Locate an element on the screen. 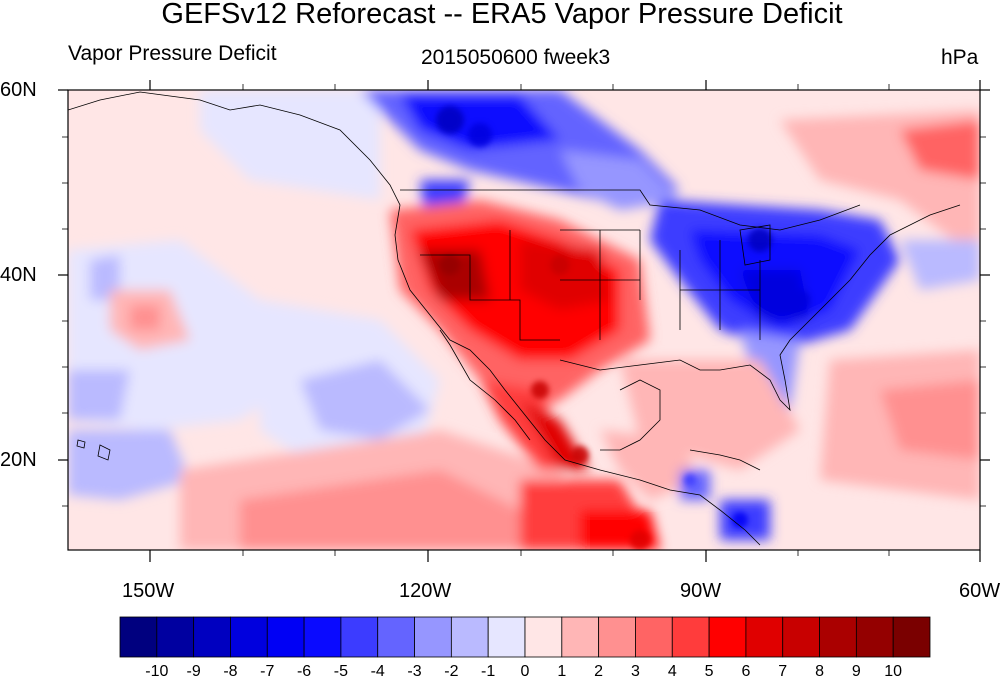 The image size is (1004, 684). lat-label-20n: 20N is located at coordinates (18, 460).